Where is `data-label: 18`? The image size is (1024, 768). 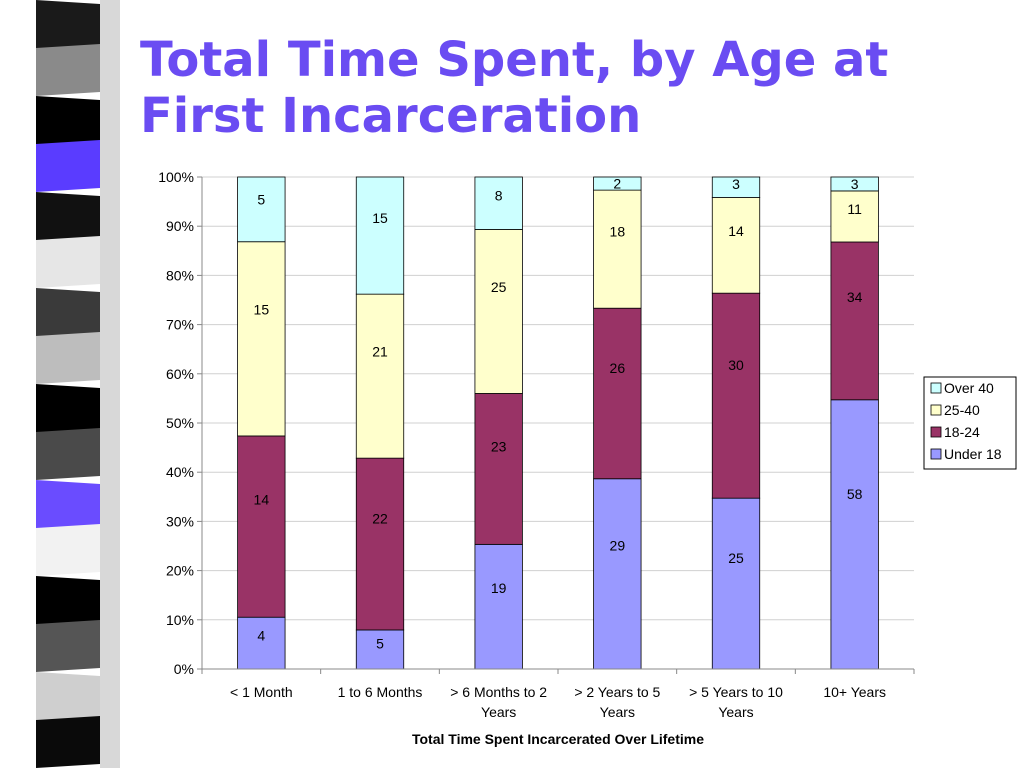 data-label: 18 is located at coordinates (618, 231).